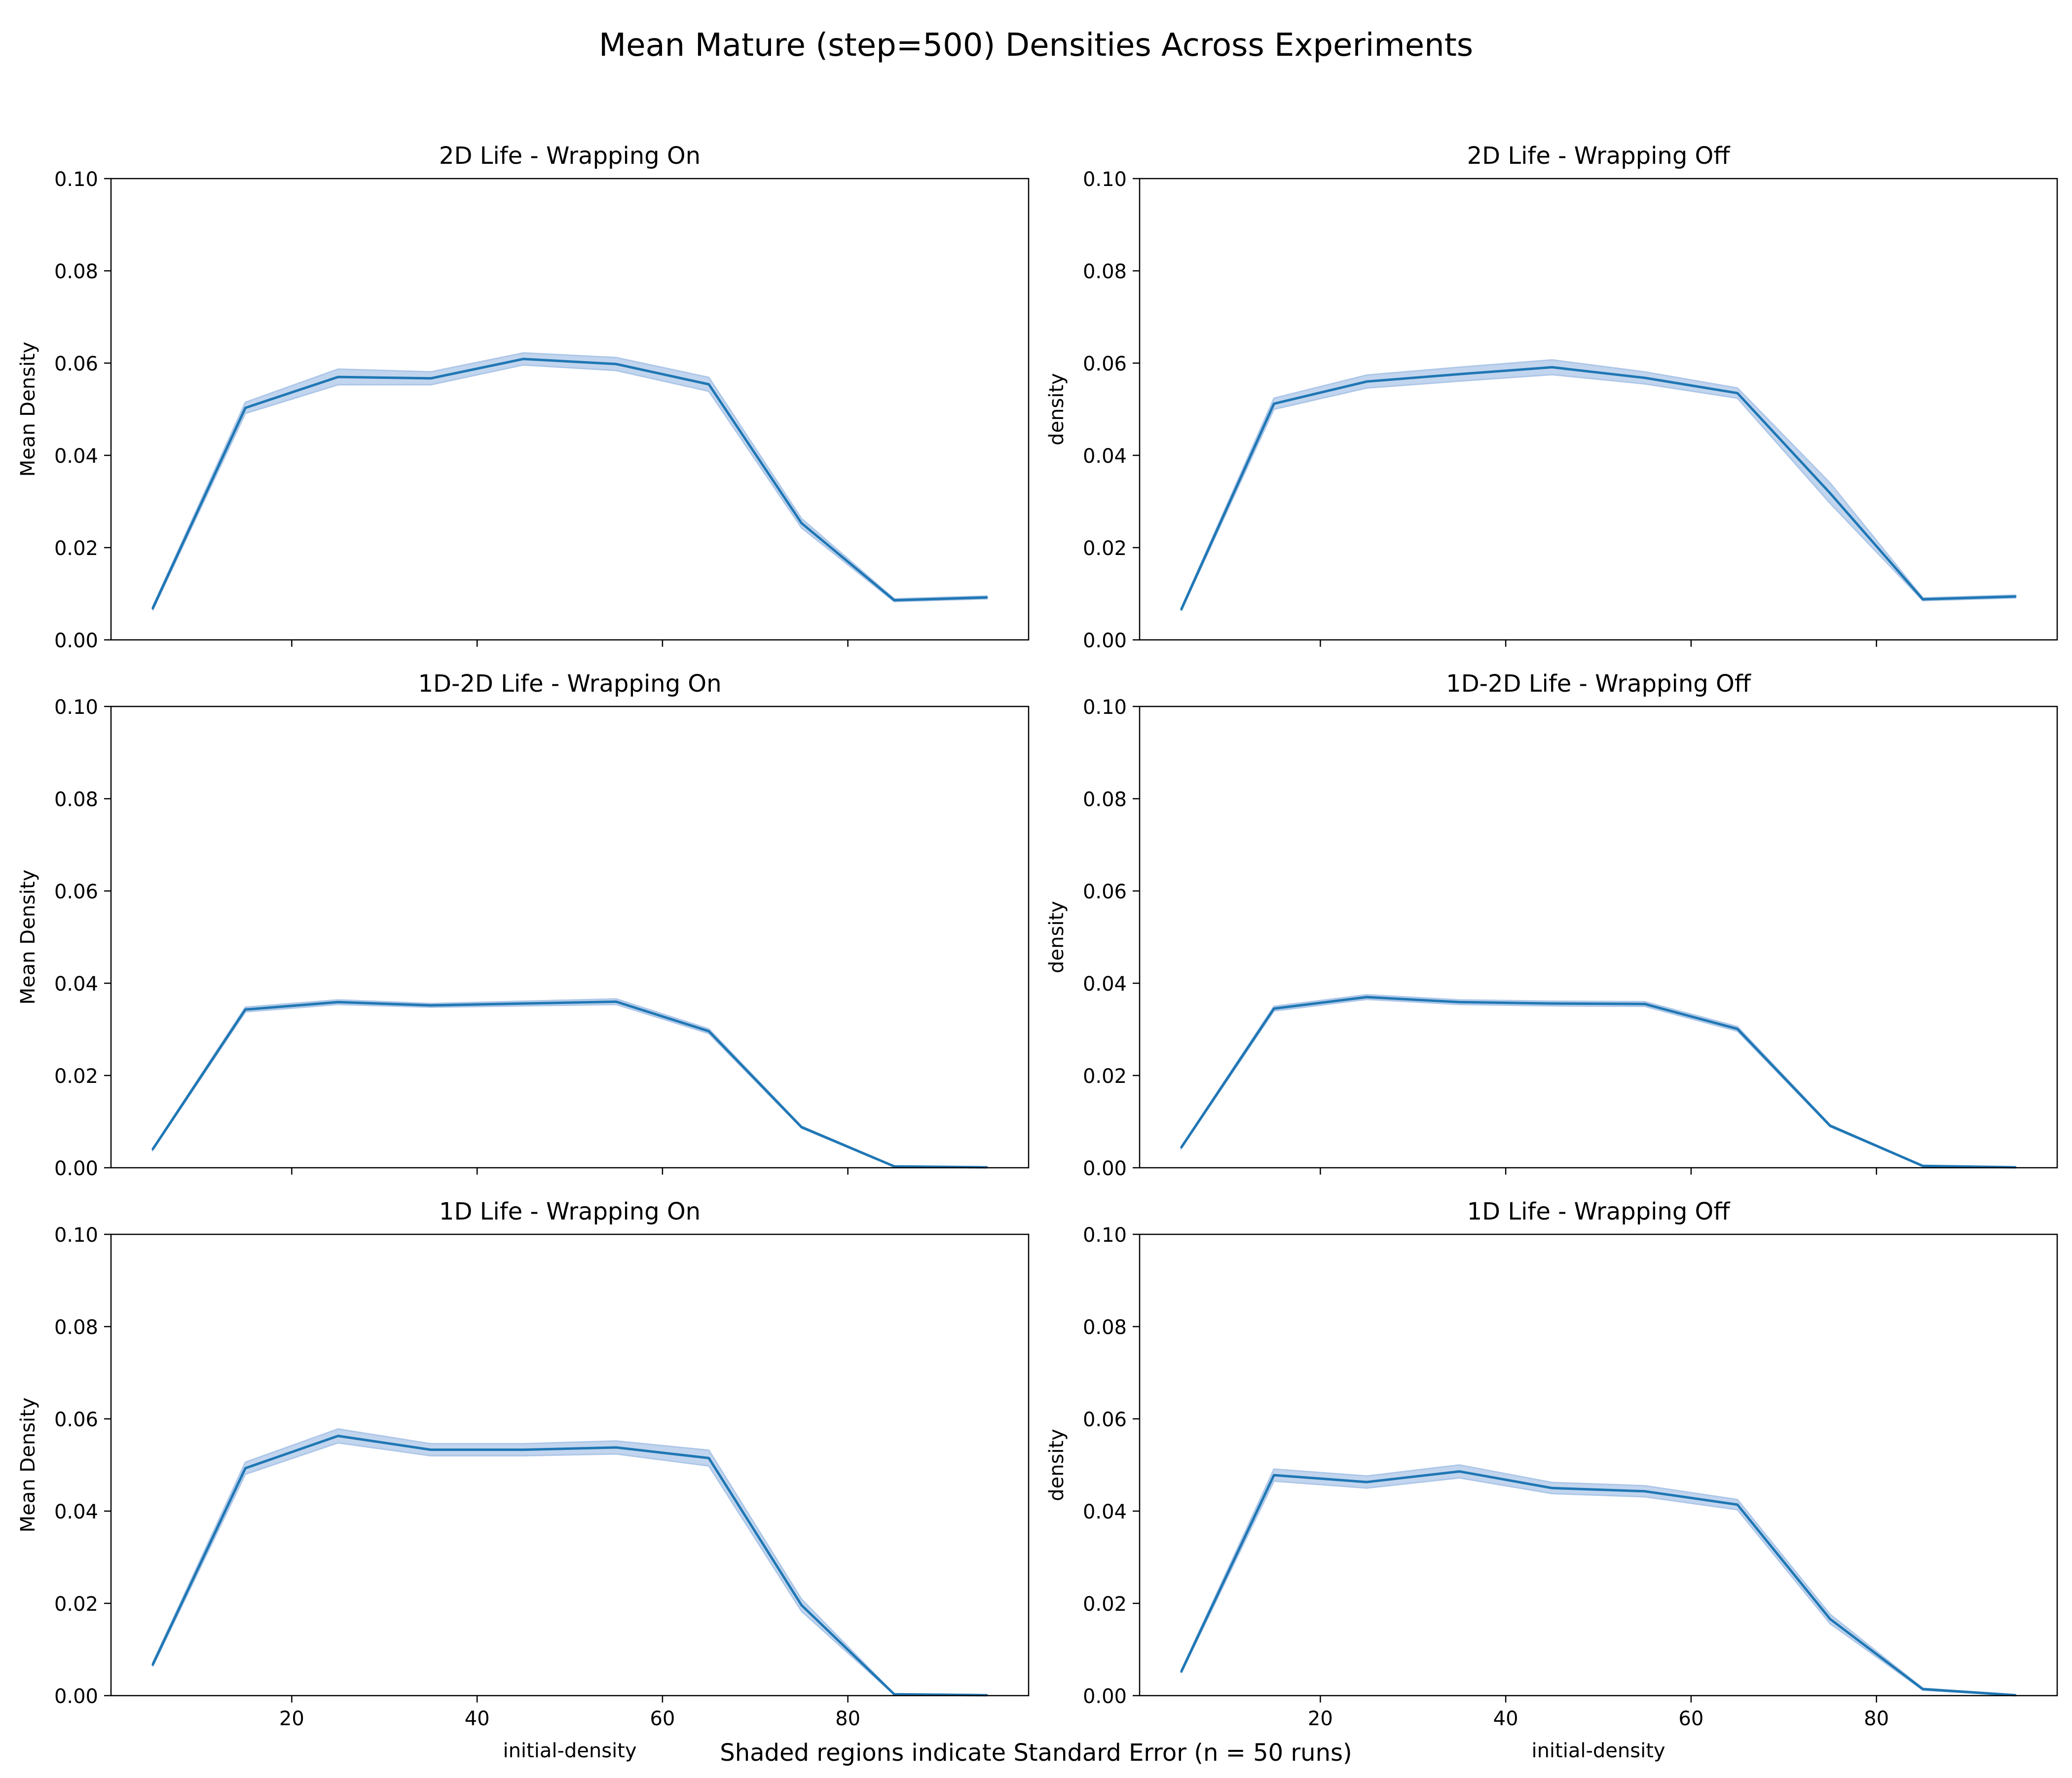 This screenshot has width=2072, height=1778. I want to click on chart-5-ytick-label-2: 0.04, so click(1105, 1512).